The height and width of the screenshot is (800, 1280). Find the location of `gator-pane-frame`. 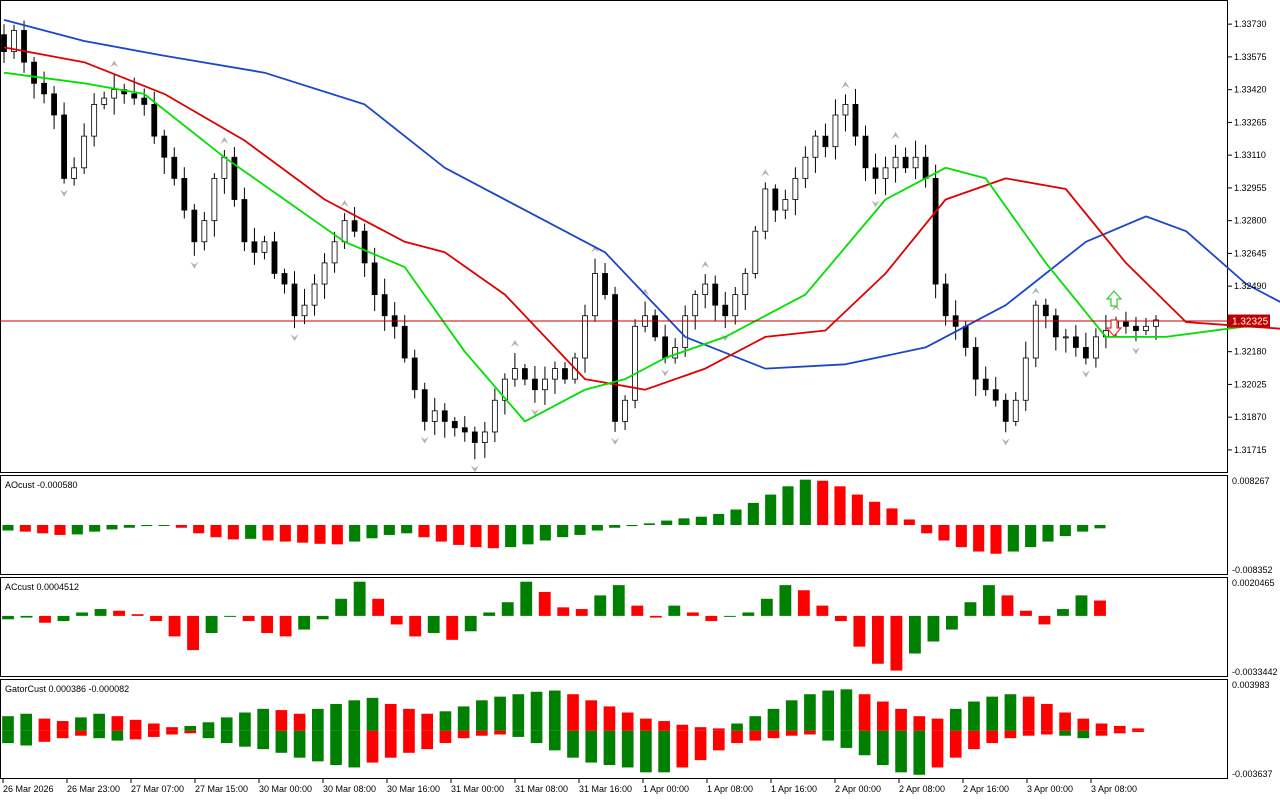

gator-pane-frame is located at coordinates (614, 729).